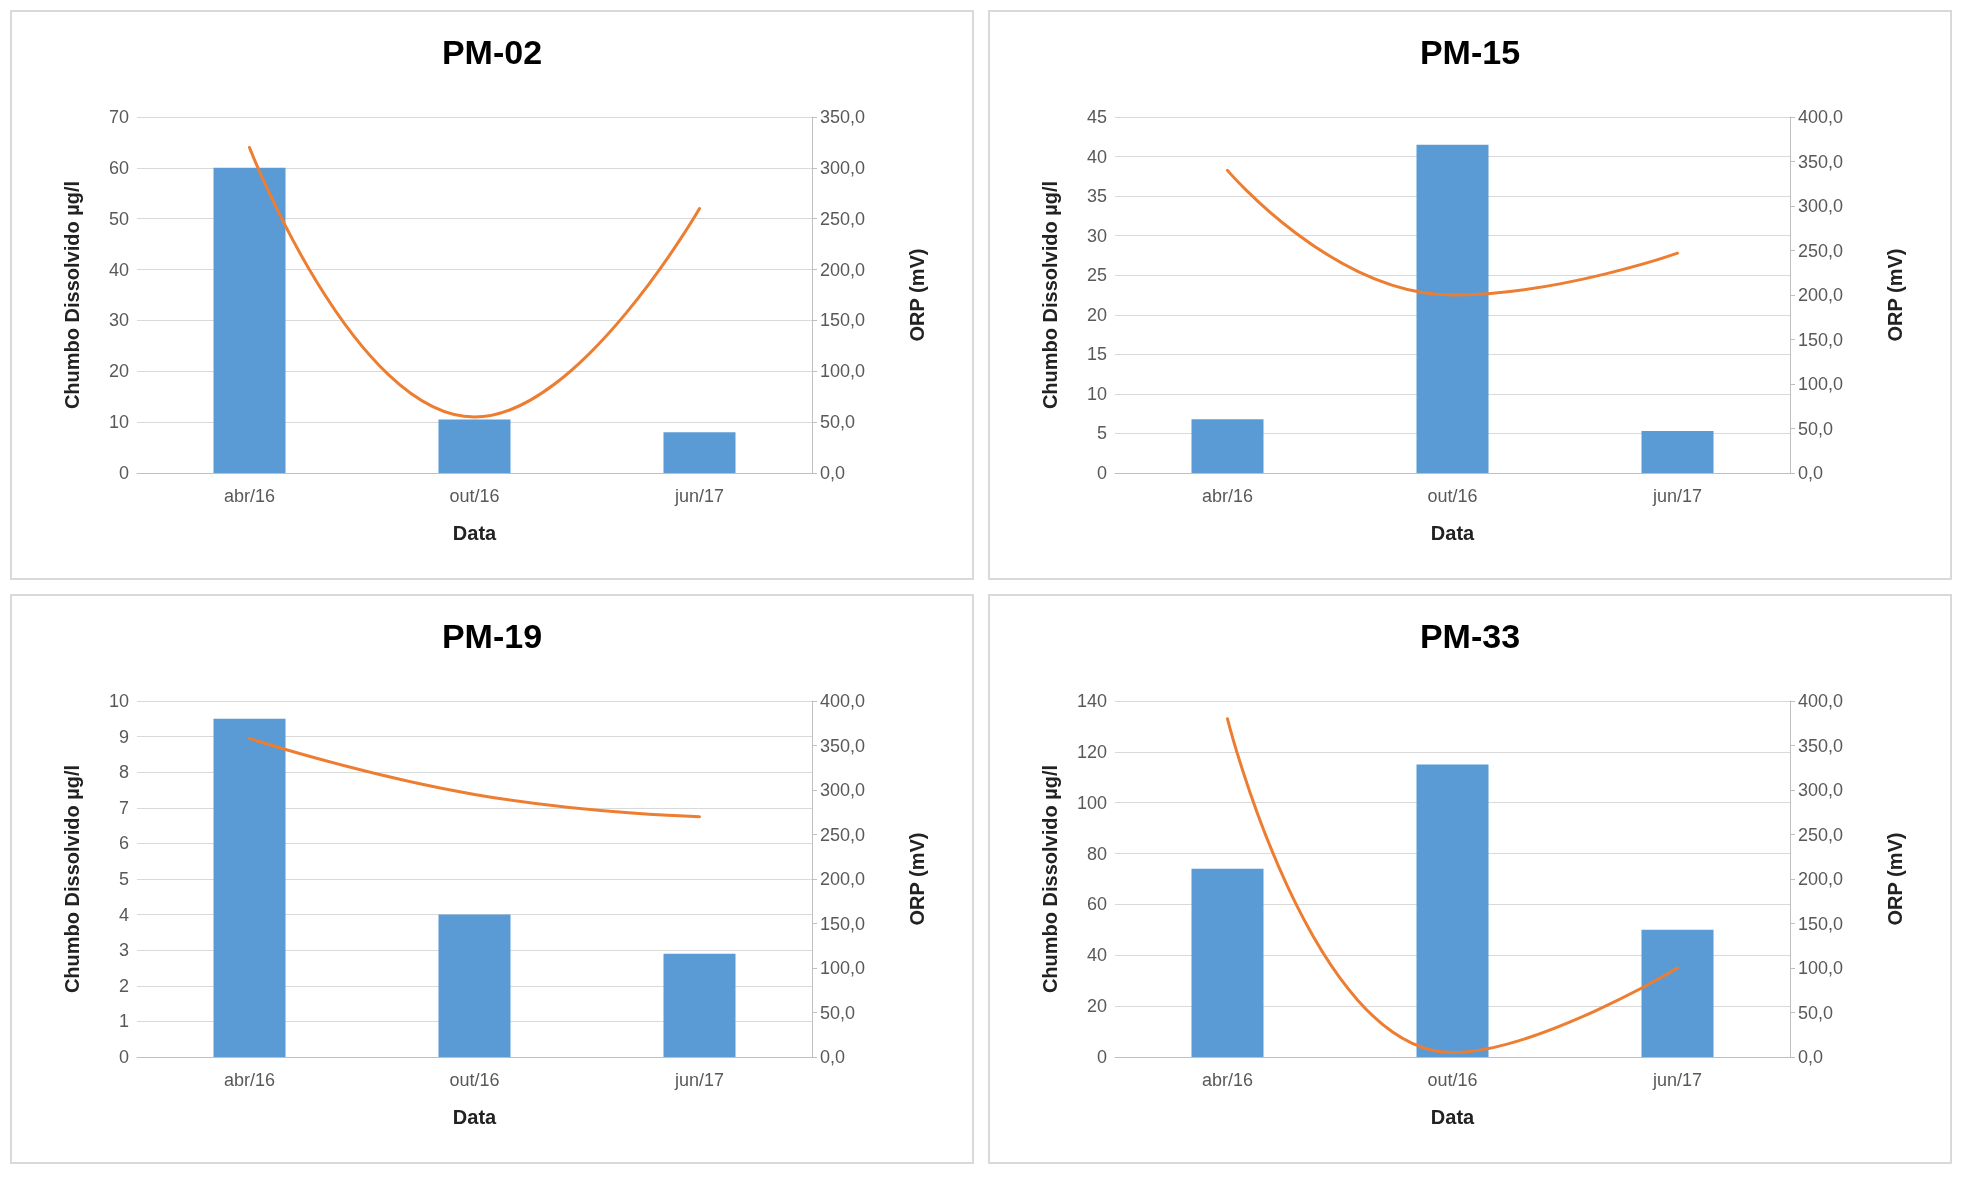  What do you see at coordinates (123, 807) in the screenshot?
I see `y-tick-label: 7` at bounding box center [123, 807].